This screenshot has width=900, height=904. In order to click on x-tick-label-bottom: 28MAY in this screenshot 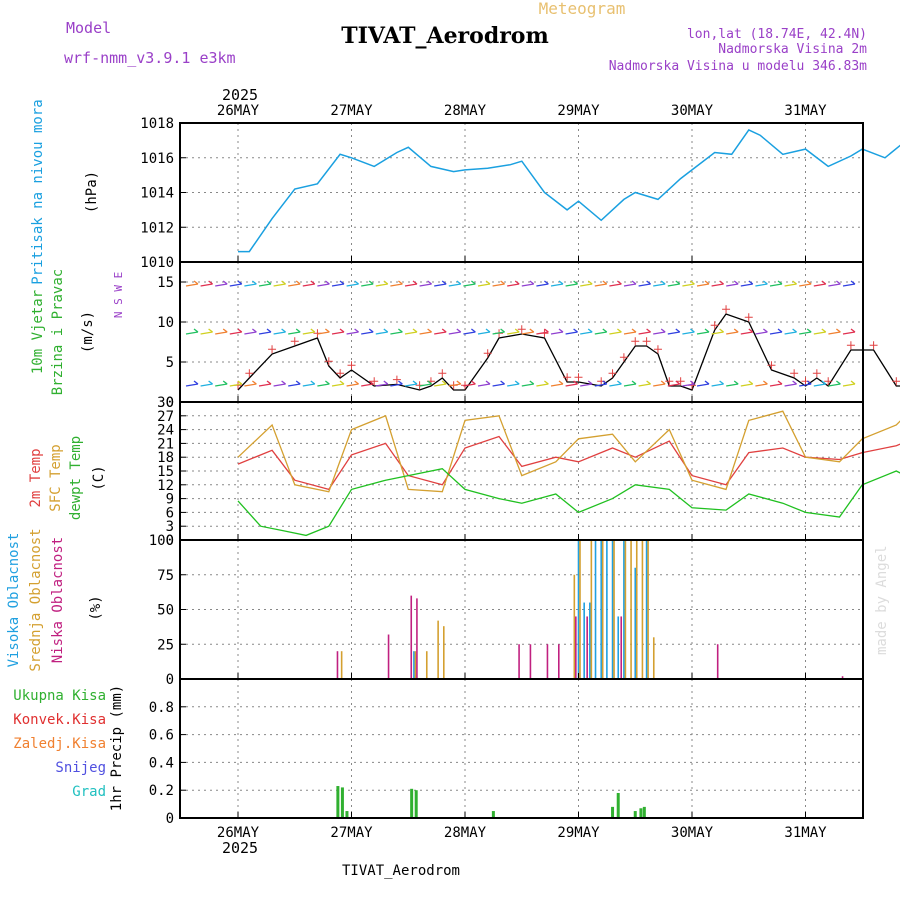, I will do `click(465, 833)`.